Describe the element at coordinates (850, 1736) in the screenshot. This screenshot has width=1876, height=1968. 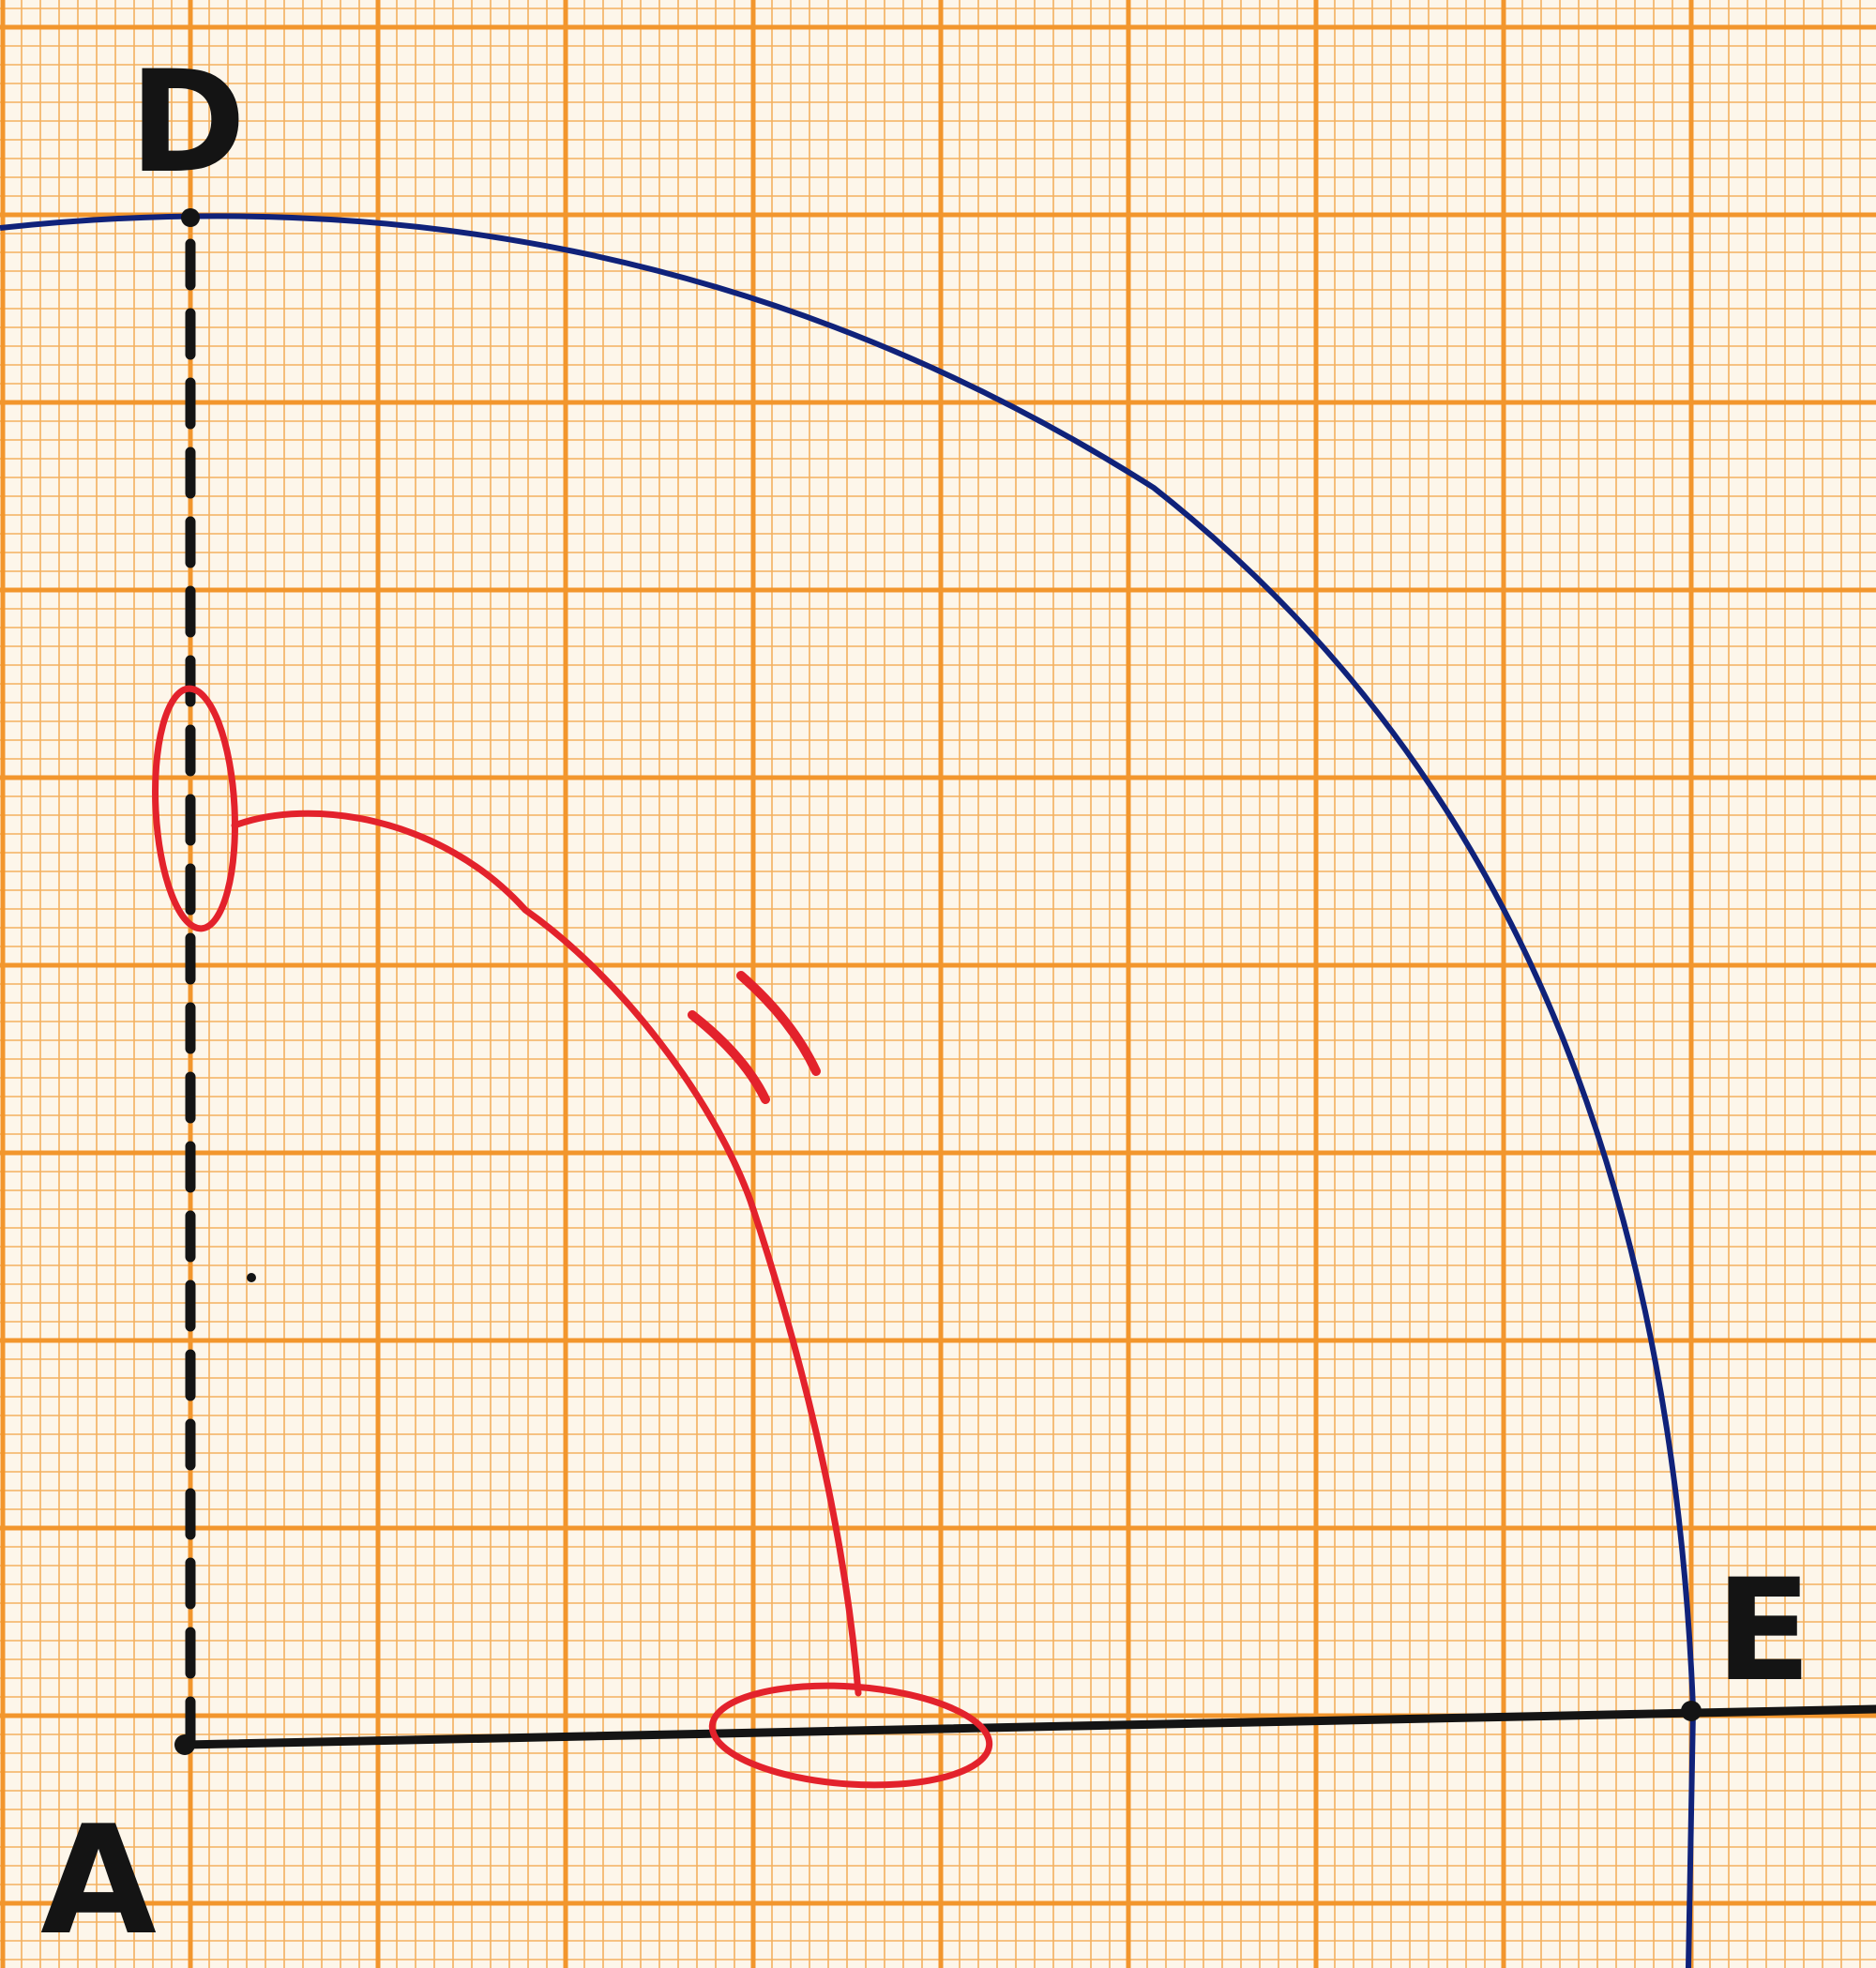
I see `red-circle-on-ae` at that location.